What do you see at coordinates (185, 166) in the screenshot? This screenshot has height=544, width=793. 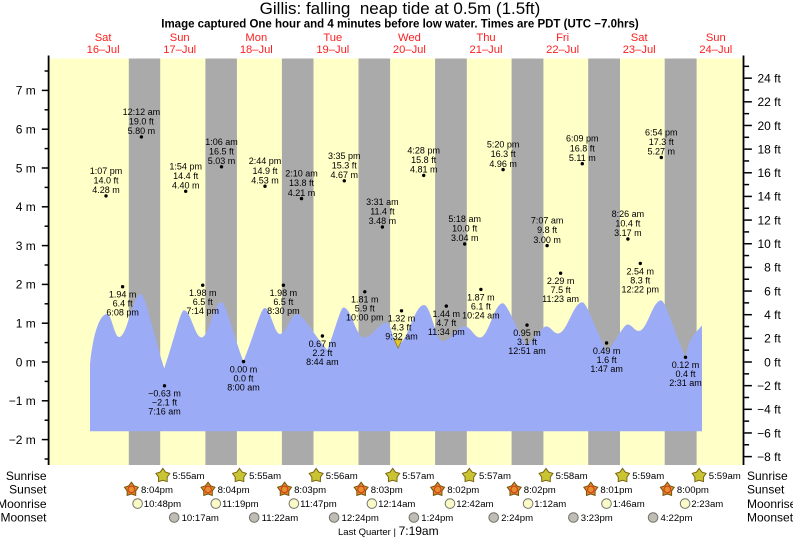 I see `svg-text: 1:54 pm` at bounding box center [185, 166].